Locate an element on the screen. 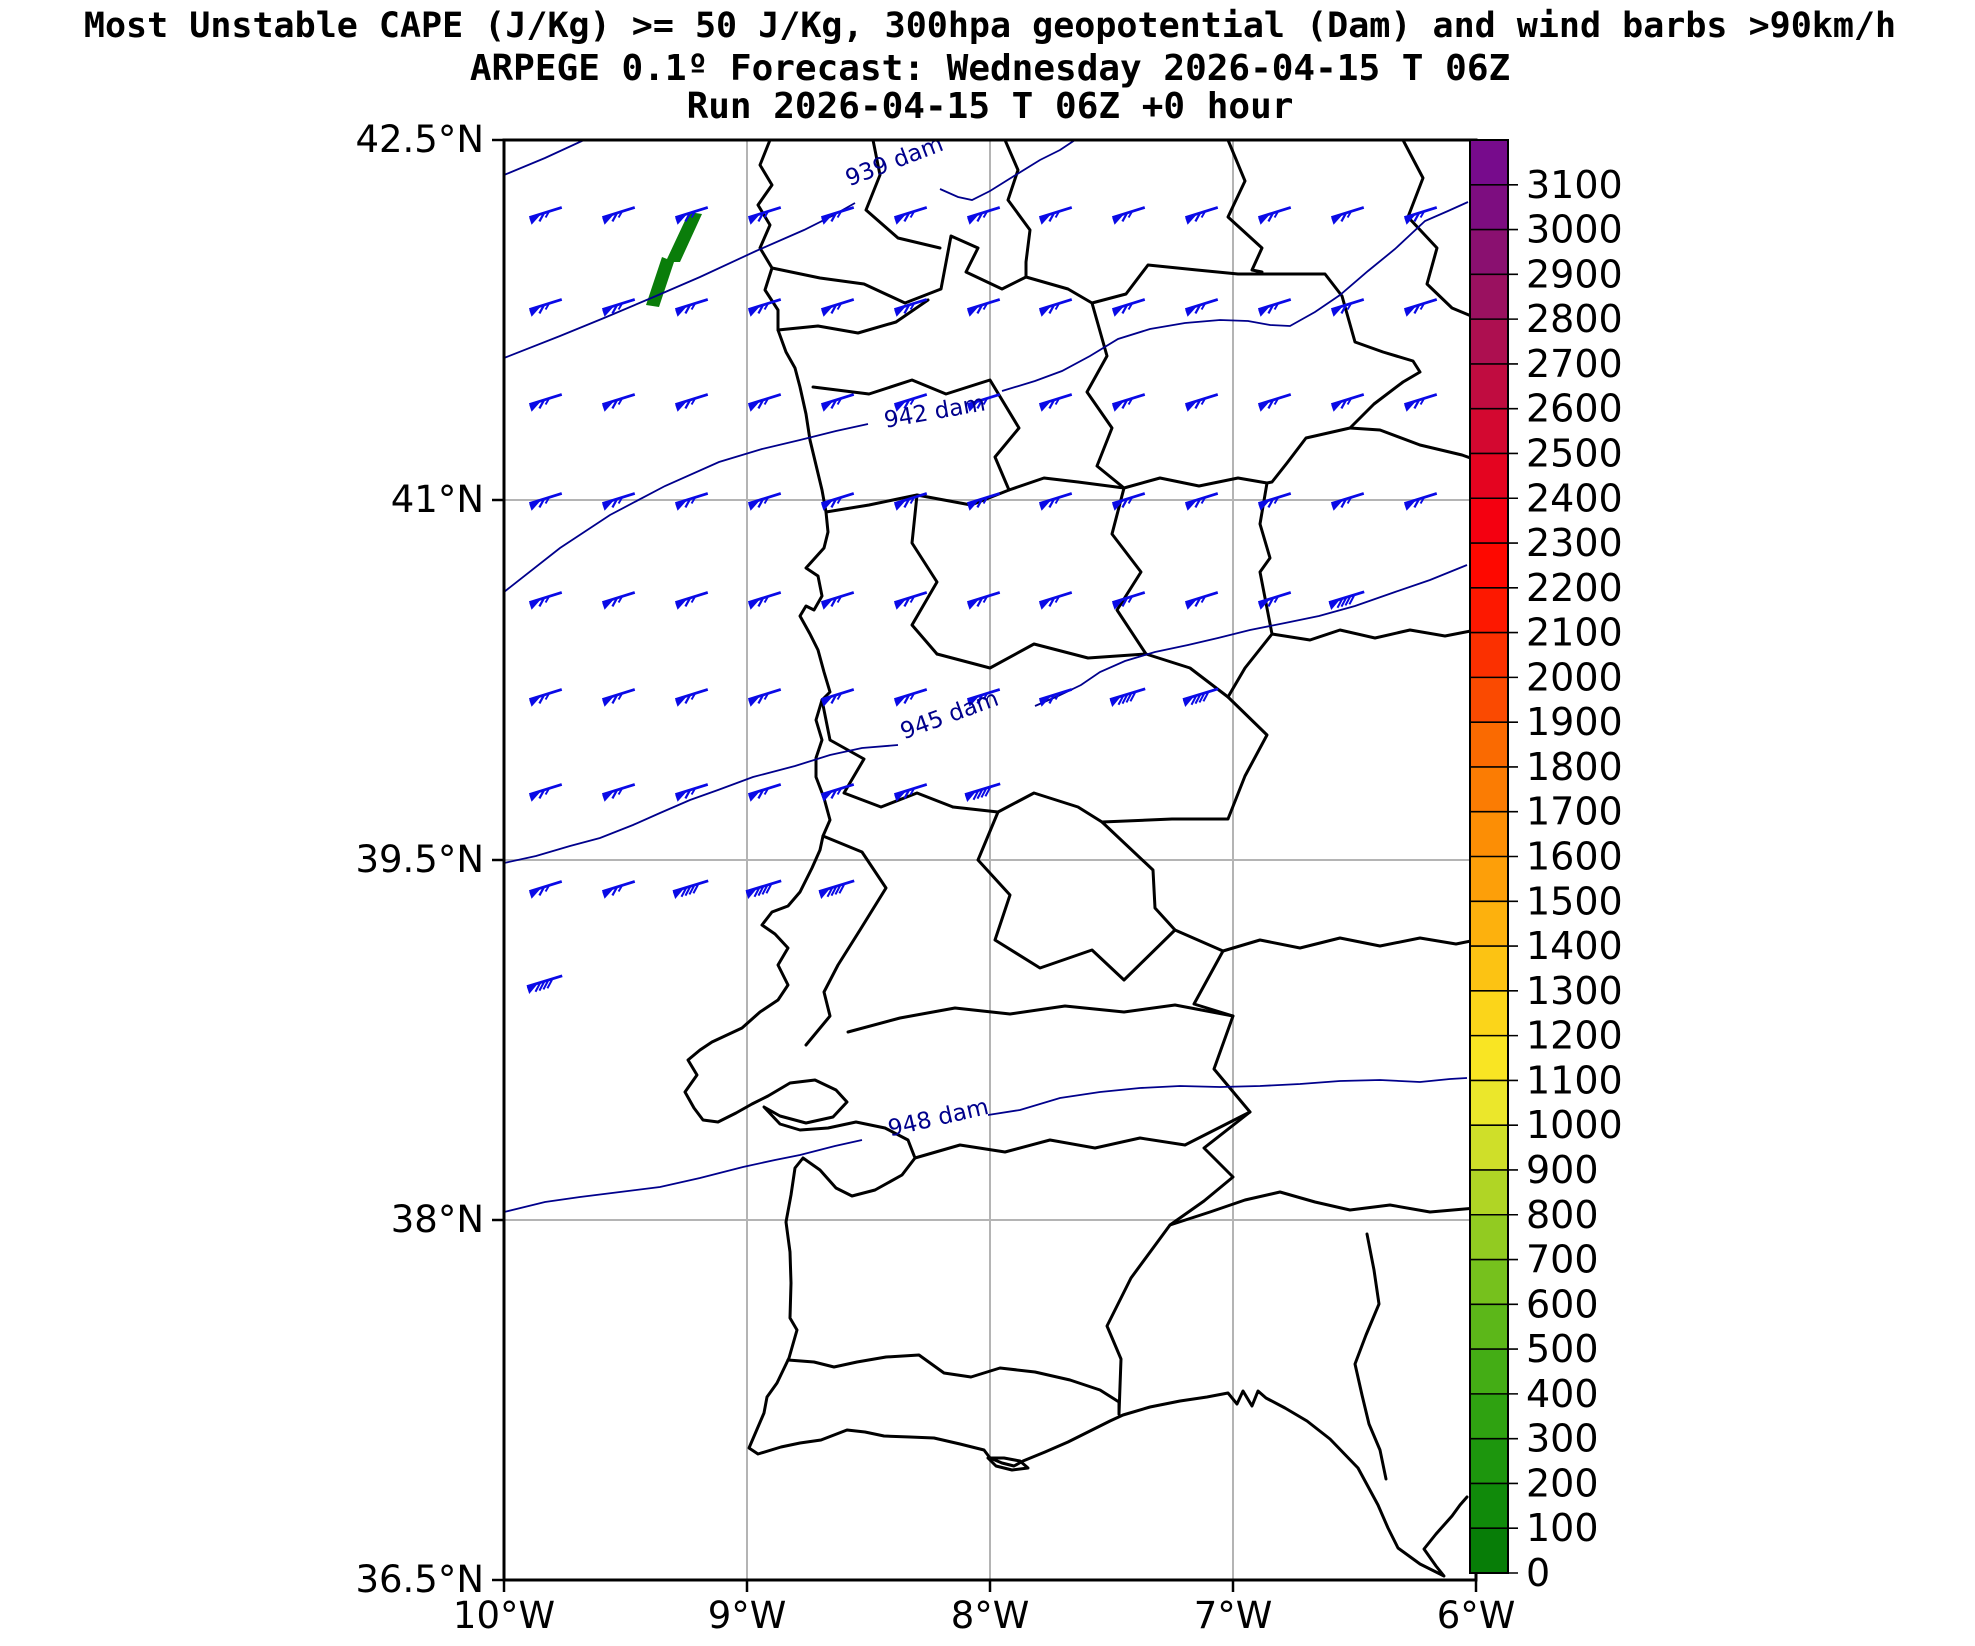 Image resolution: width=1975 pixels, height=1646 pixels. colorbar-tick-label: 2800 is located at coordinates (1574, 319).